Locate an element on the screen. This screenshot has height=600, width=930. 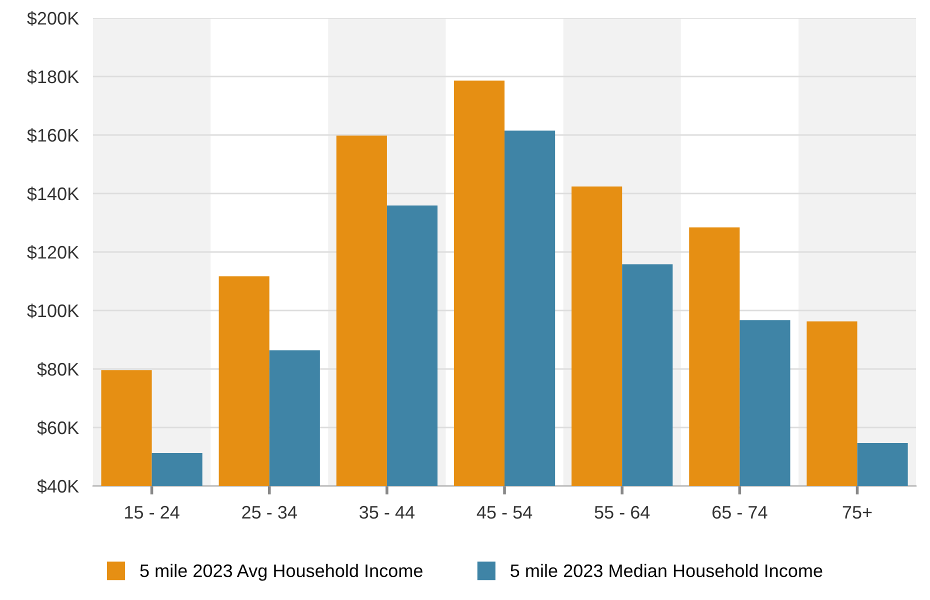
x-tick-label: 25 - 34 is located at coordinates (269, 512).